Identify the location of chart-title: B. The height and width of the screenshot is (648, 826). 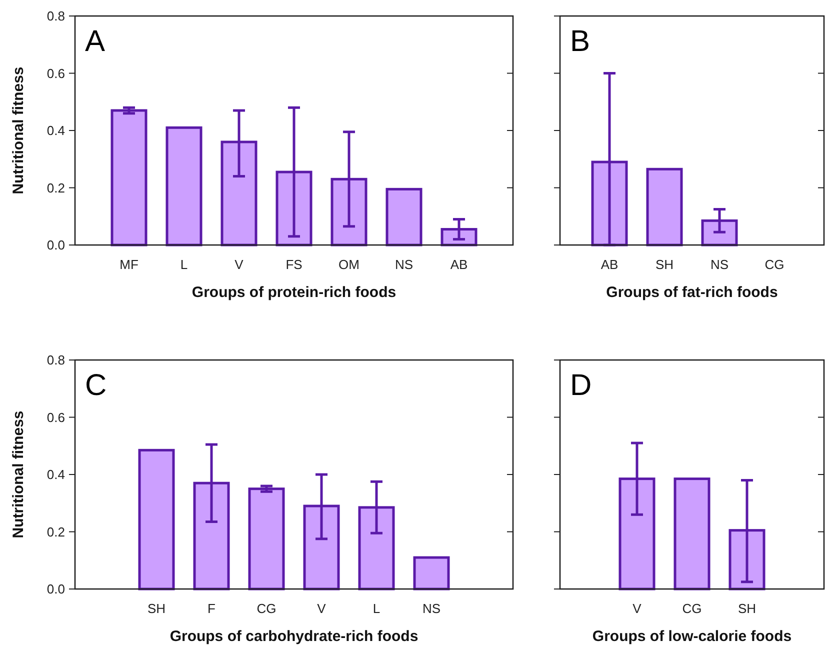
(580, 41).